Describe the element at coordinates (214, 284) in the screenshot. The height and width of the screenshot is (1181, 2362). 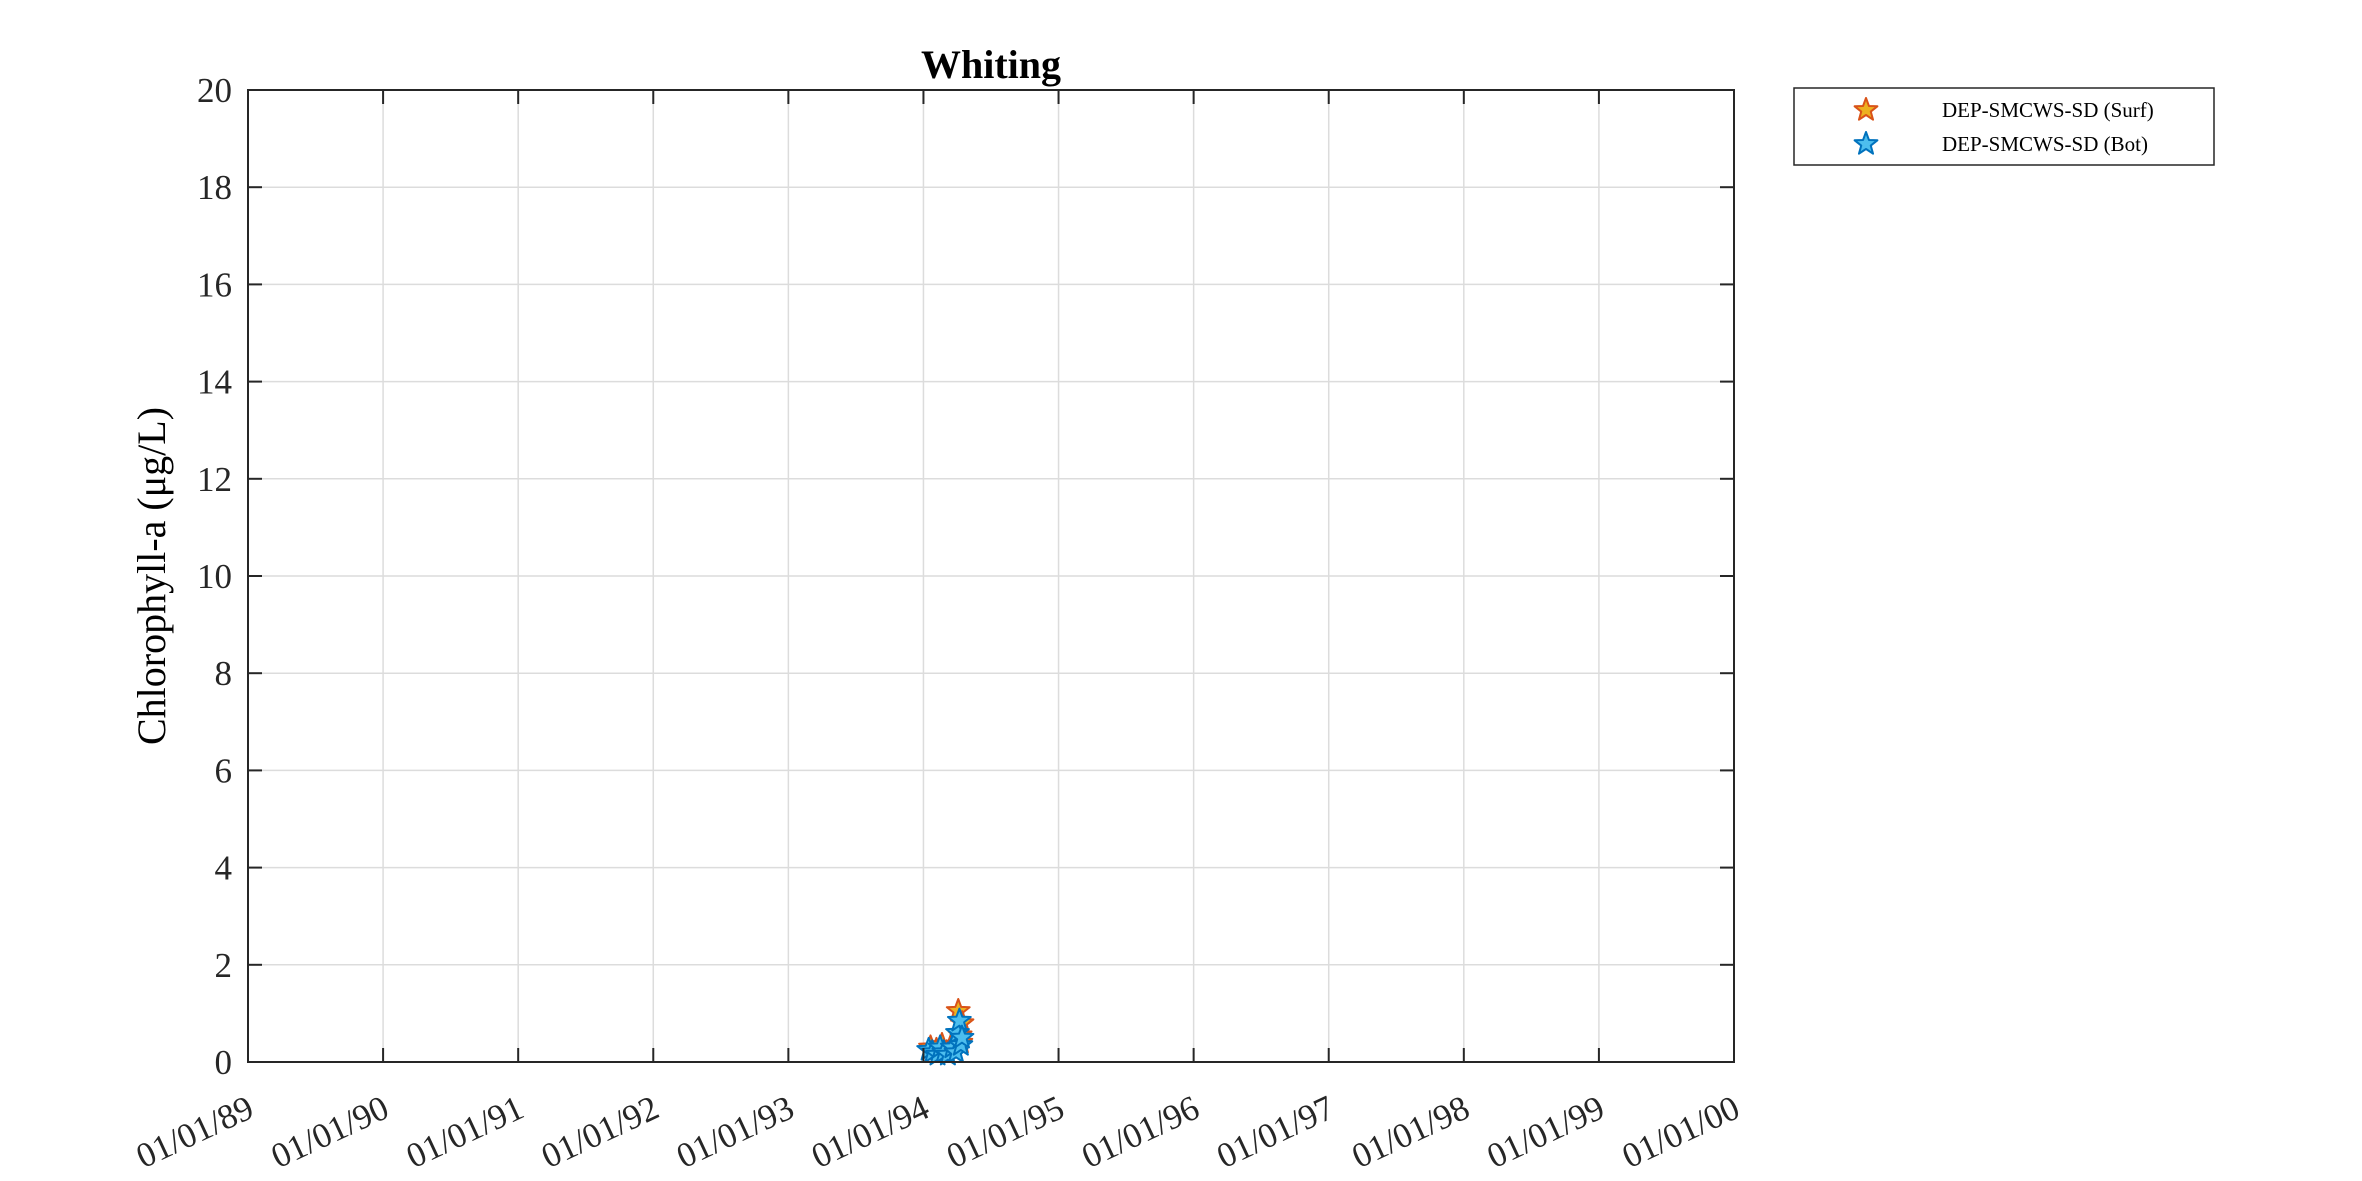
I see `y-tick-label: 16` at that location.